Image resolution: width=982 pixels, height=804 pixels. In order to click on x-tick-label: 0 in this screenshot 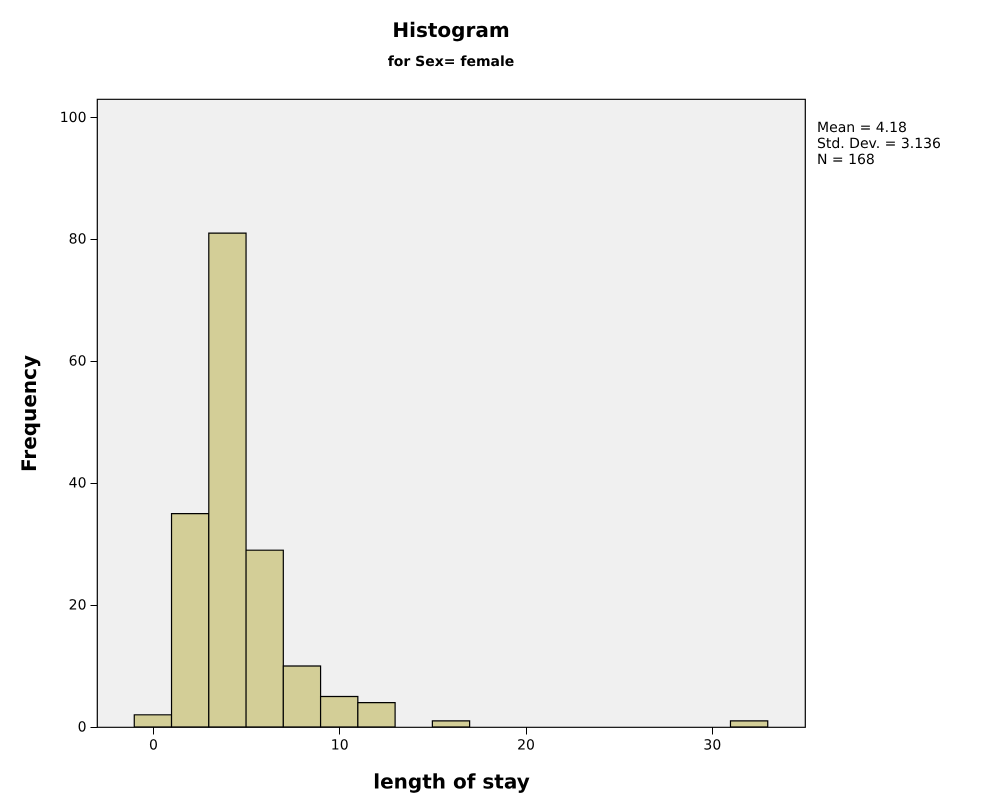, I will do `click(153, 746)`.